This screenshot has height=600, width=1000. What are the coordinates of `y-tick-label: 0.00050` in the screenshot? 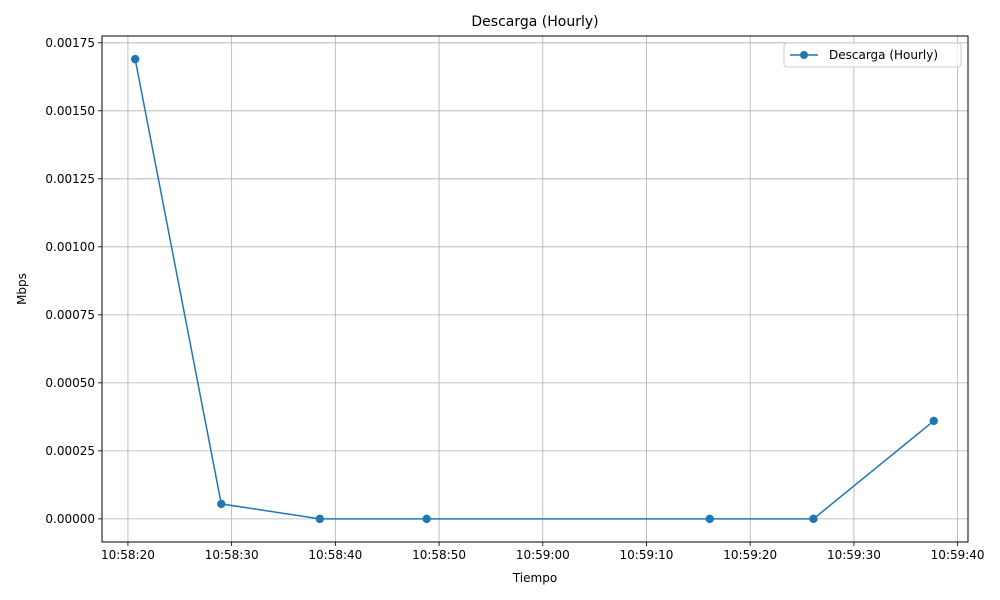 It's located at (70, 383).